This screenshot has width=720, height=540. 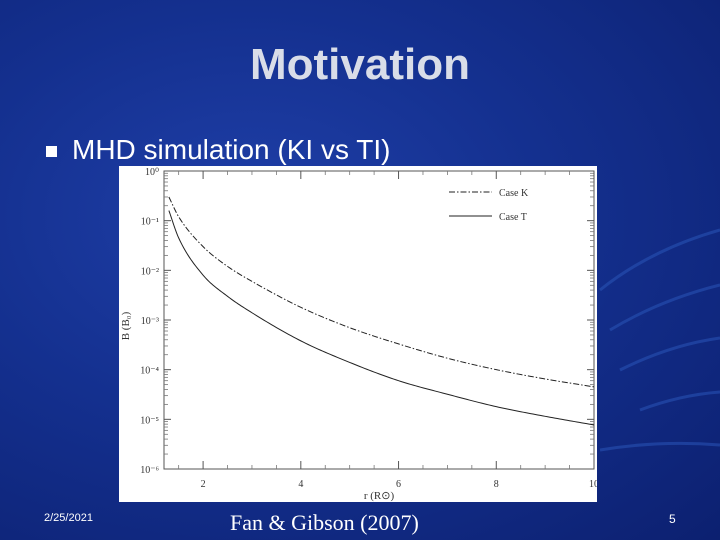 What do you see at coordinates (513, 217) in the screenshot?
I see `legend-label-case-t: Case T` at bounding box center [513, 217].